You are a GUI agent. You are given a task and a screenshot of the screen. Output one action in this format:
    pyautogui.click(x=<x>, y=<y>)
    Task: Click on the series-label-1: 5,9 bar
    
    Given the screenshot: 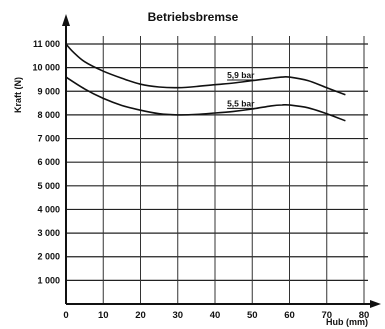 What is the action you would take?
    pyautogui.click(x=241, y=75)
    